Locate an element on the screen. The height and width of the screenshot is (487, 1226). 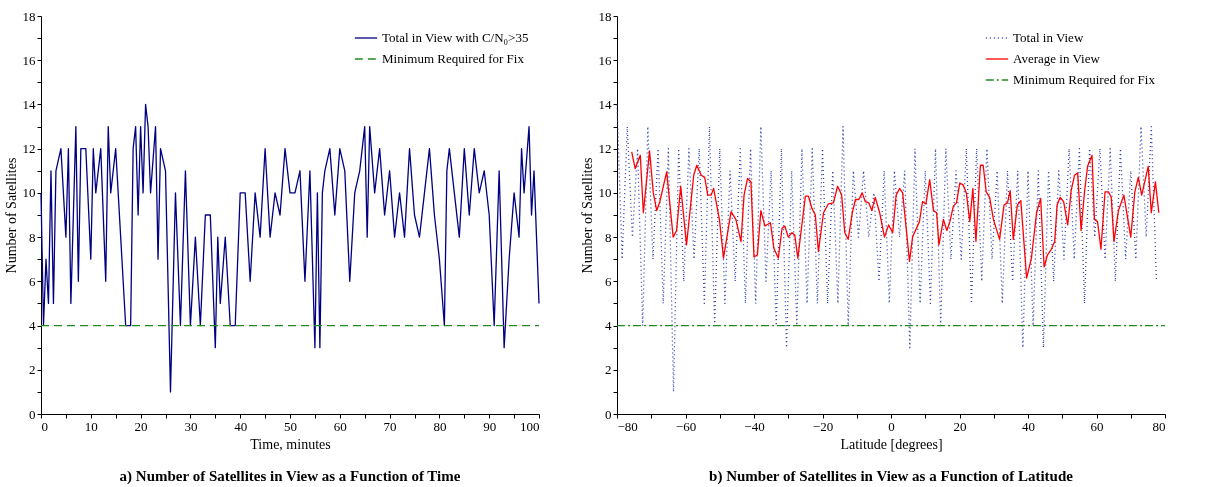
x-tick-label: −60 is located at coordinates (686, 426).